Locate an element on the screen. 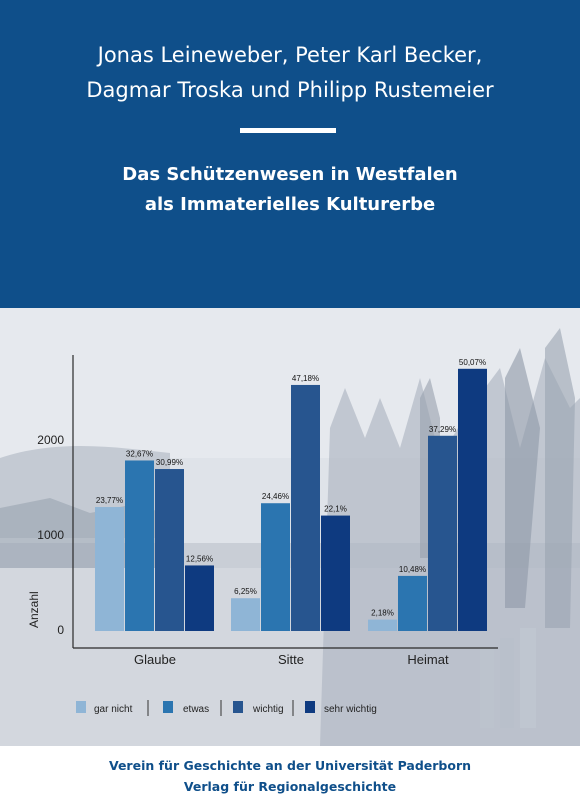 Image resolution: width=580 pixels, height=800 pixels. legend-label: gar nicht is located at coordinates (113, 709).